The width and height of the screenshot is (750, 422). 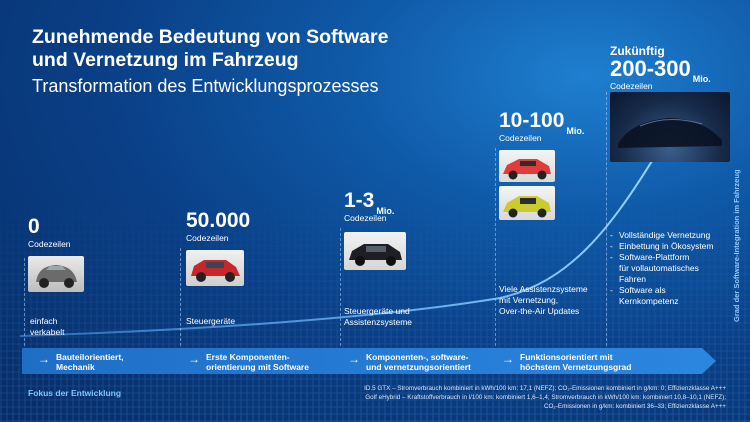 I want to click on stage-0: 0 Codezeilen, so click(x=49, y=232).